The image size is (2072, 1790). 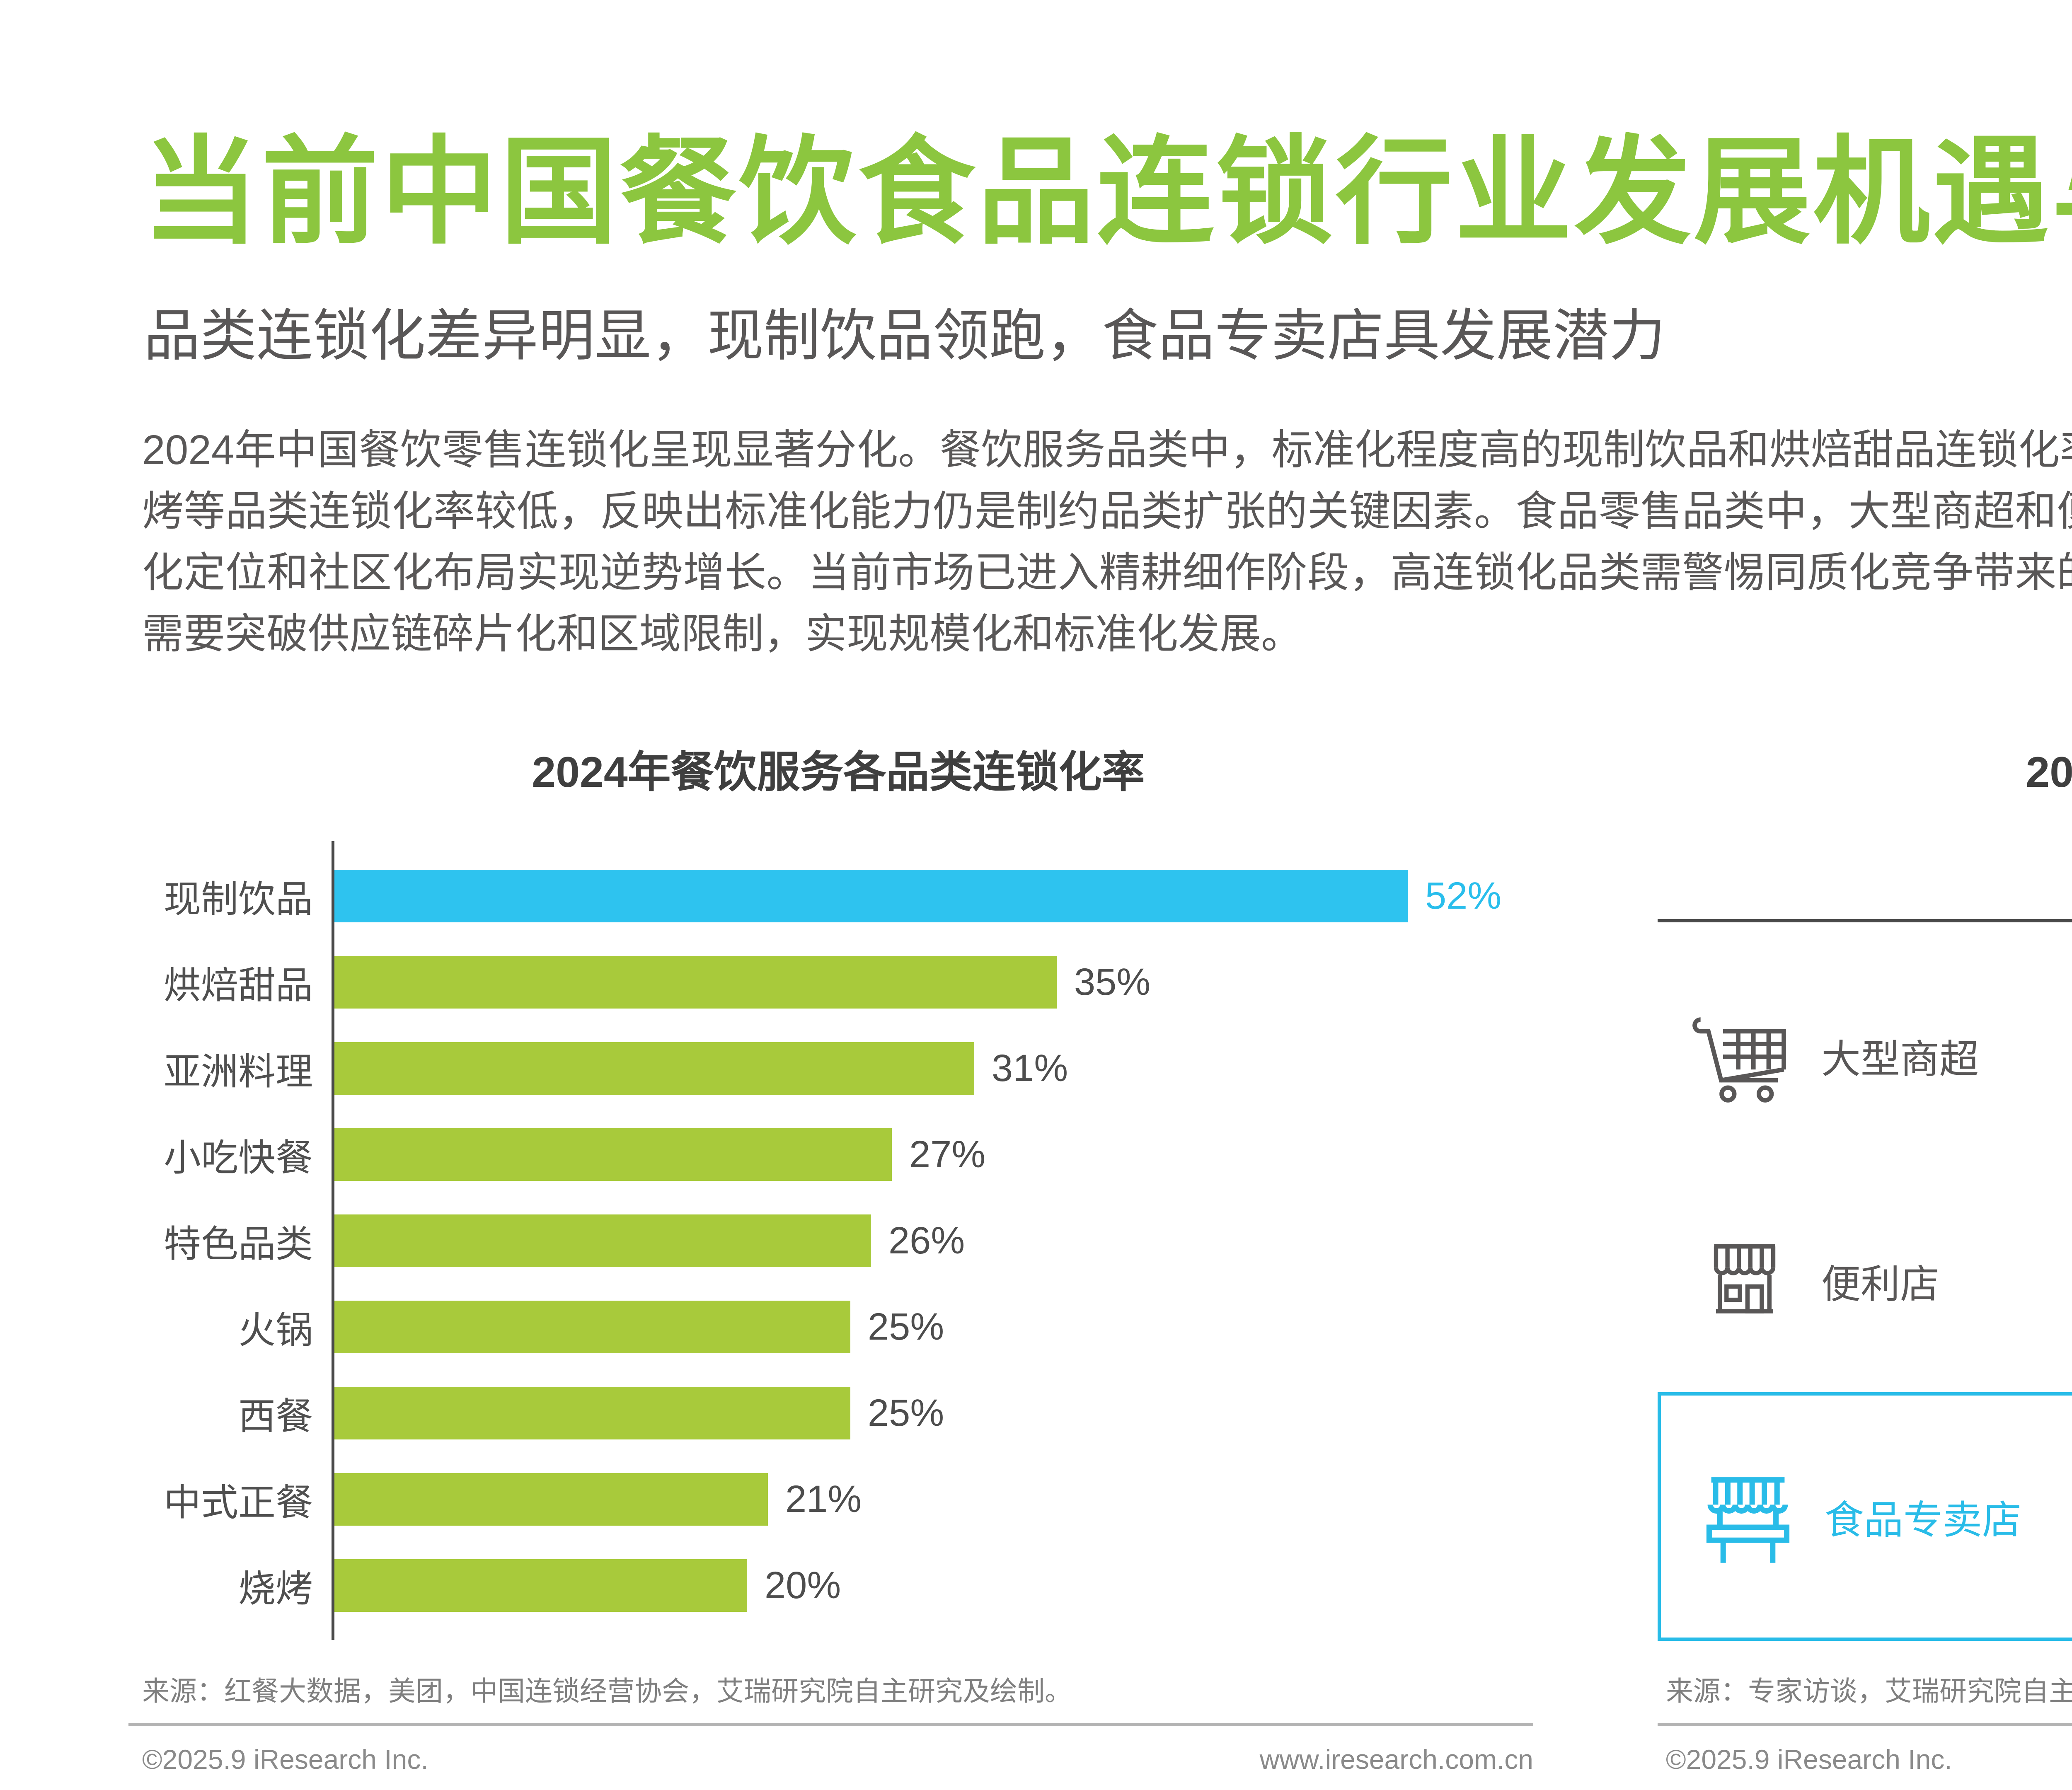 What do you see at coordinates (333, 1240) in the screenshot?
I see `y-axis-line` at bounding box center [333, 1240].